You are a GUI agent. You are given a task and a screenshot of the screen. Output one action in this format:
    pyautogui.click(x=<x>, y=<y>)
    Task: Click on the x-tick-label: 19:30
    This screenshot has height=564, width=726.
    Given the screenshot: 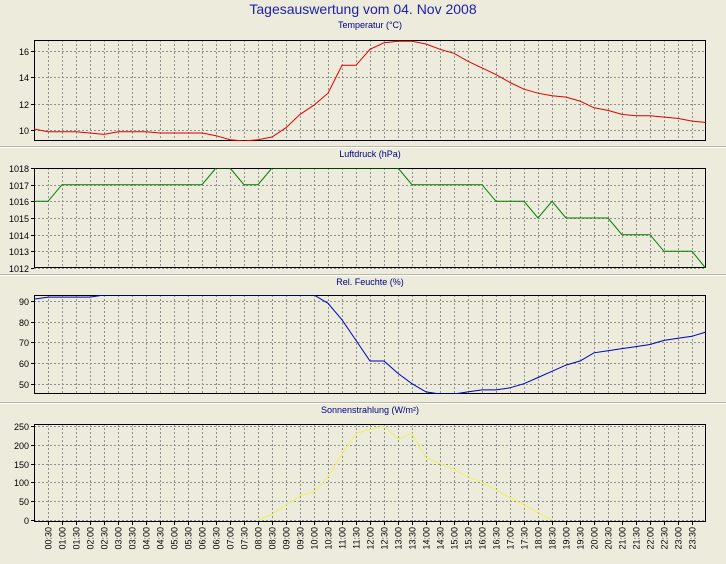 What is the action you would take?
    pyautogui.click(x=581, y=538)
    